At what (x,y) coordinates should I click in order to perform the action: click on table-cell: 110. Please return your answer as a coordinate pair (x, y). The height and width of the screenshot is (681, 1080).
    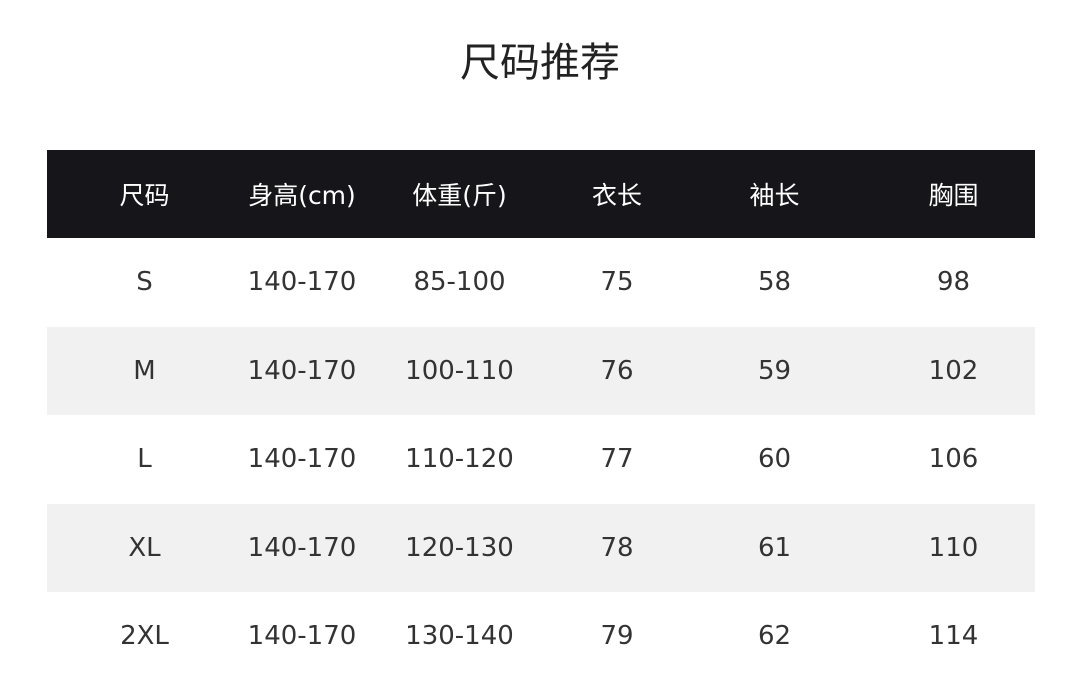
    Looking at the image, I should click on (953, 547).